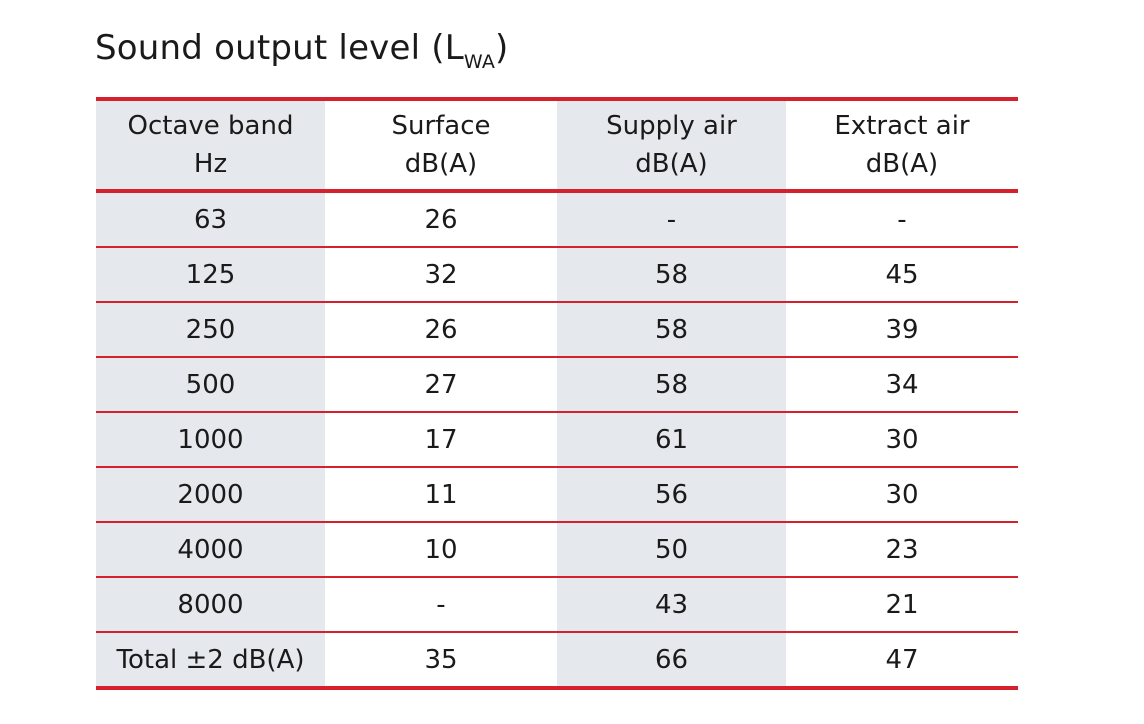 This screenshot has height=724, width=1144. What do you see at coordinates (210, 126) in the screenshot?
I see `header-line: Octave band` at bounding box center [210, 126].